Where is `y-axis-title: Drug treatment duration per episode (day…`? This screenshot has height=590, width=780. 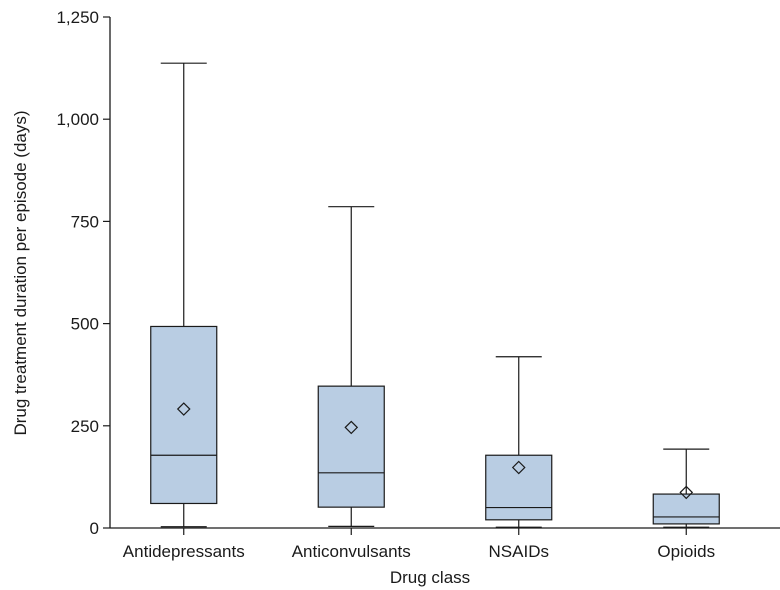 y-axis-title: Drug treatment duration per episode (day… is located at coordinates (20, 272).